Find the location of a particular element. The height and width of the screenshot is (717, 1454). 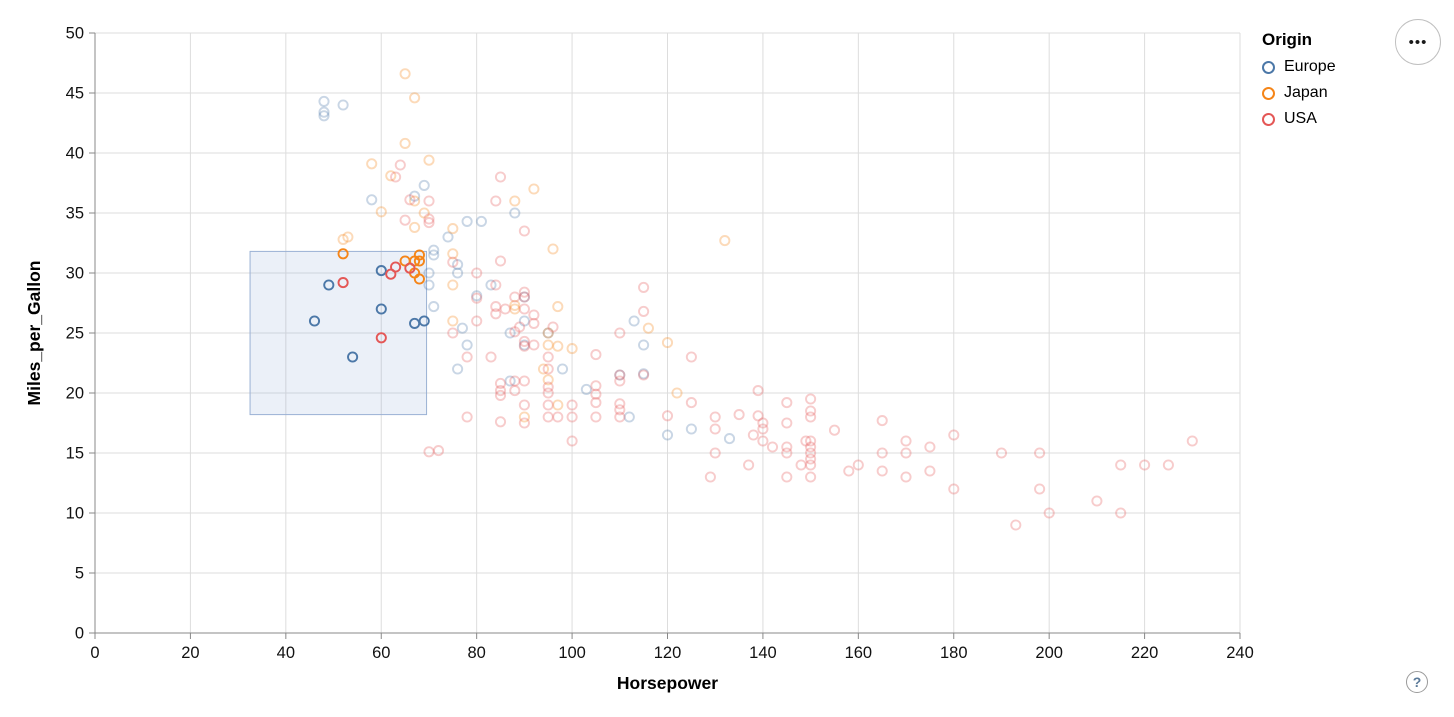

y-tick-label: 5 is located at coordinates (79, 574).